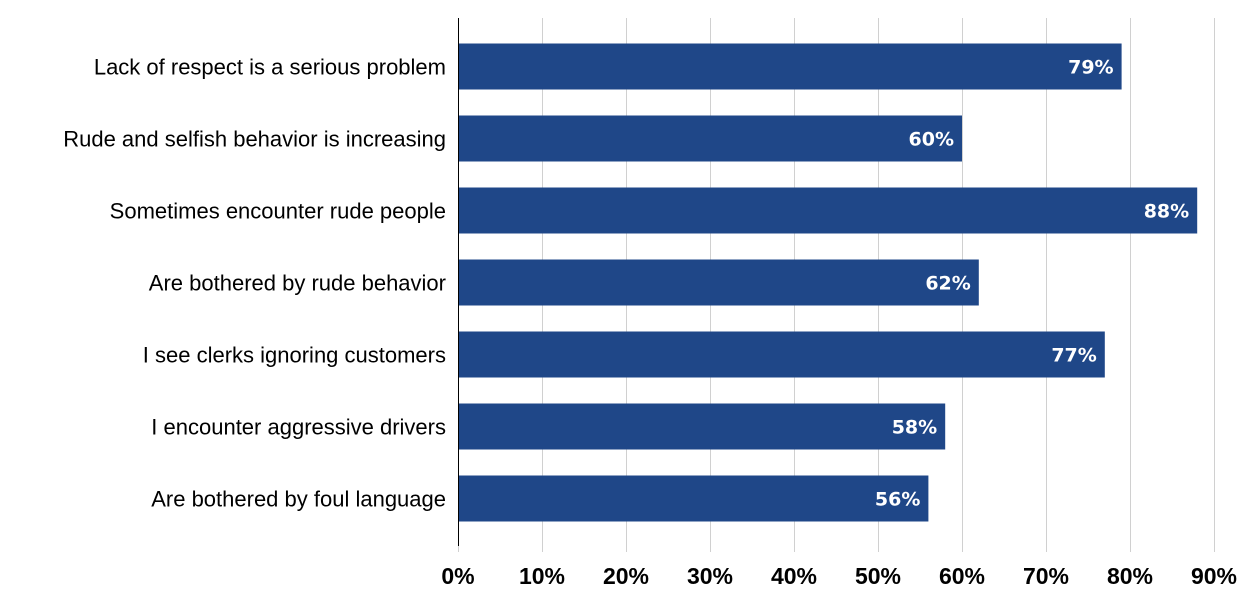 Image resolution: width=1249 pixels, height=606 pixels. I want to click on x-tick-label: 80%, so click(1130, 576).